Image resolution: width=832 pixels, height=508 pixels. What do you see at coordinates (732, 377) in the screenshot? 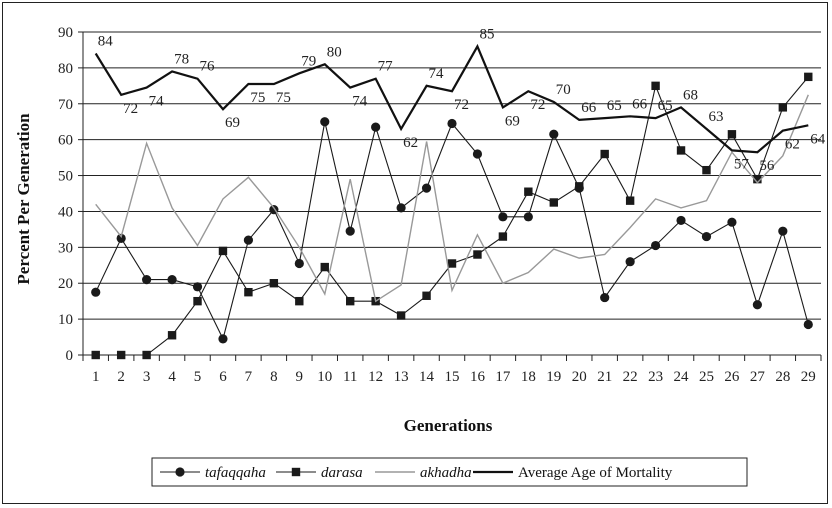
I see `x-tick-label: 26` at bounding box center [732, 377].